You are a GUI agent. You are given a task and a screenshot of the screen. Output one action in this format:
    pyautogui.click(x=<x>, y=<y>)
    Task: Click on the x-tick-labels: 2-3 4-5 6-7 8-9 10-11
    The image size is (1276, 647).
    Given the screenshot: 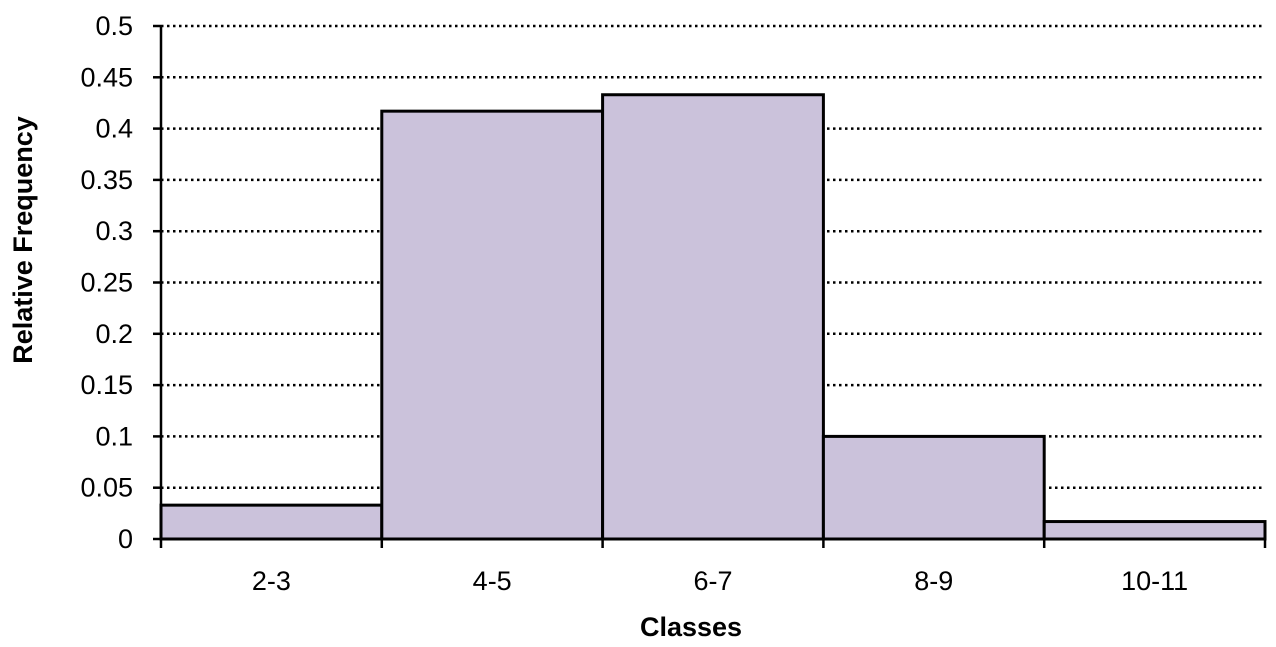 What is the action you would take?
    pyautogui.click(x=720, y=581)
    